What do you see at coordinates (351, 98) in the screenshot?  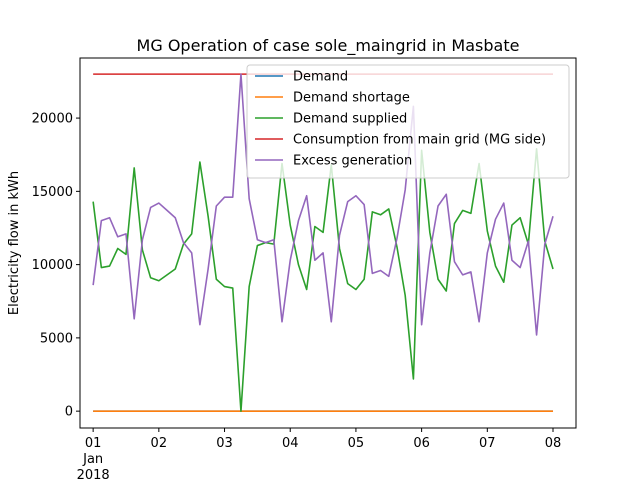 I see `legend-label: Demand shortage` at bounding box center [351, 98].